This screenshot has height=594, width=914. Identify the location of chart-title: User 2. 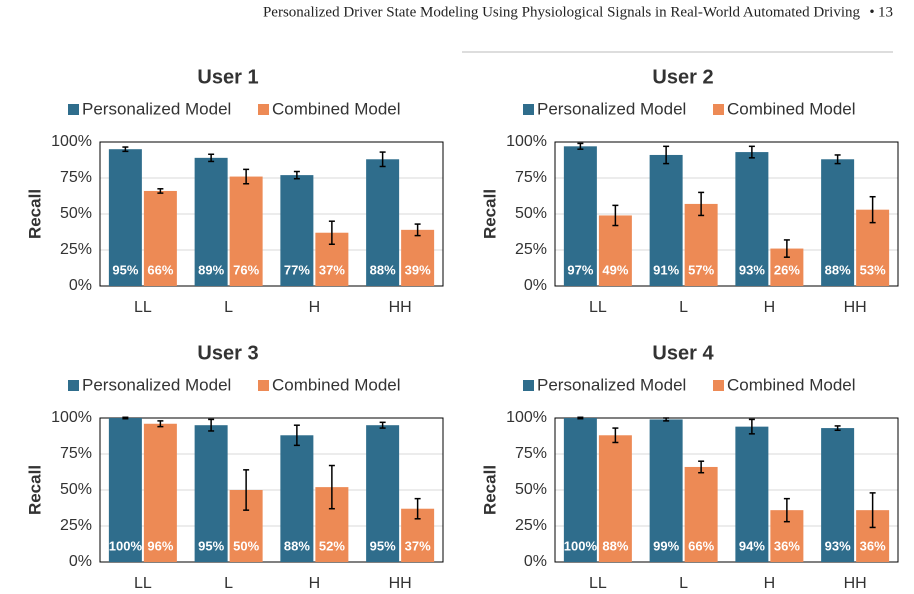
(682, 77).